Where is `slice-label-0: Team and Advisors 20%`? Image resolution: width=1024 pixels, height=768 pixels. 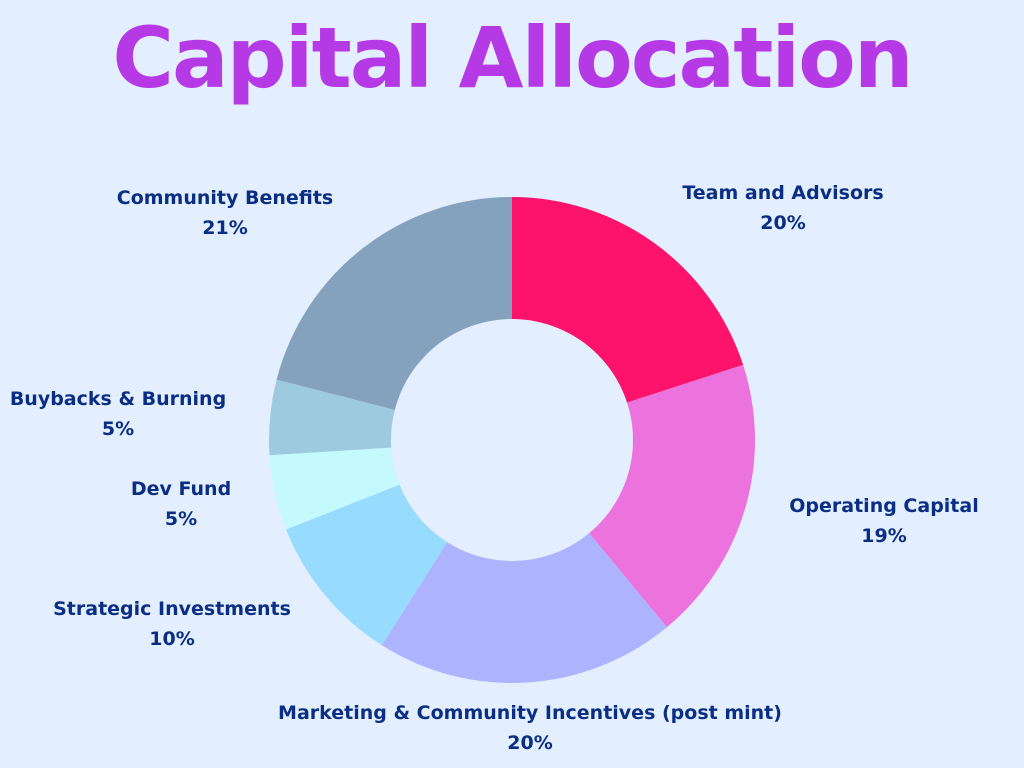 slice-label-0: Team and Advisors 20% is located at coordinates (782, 208).